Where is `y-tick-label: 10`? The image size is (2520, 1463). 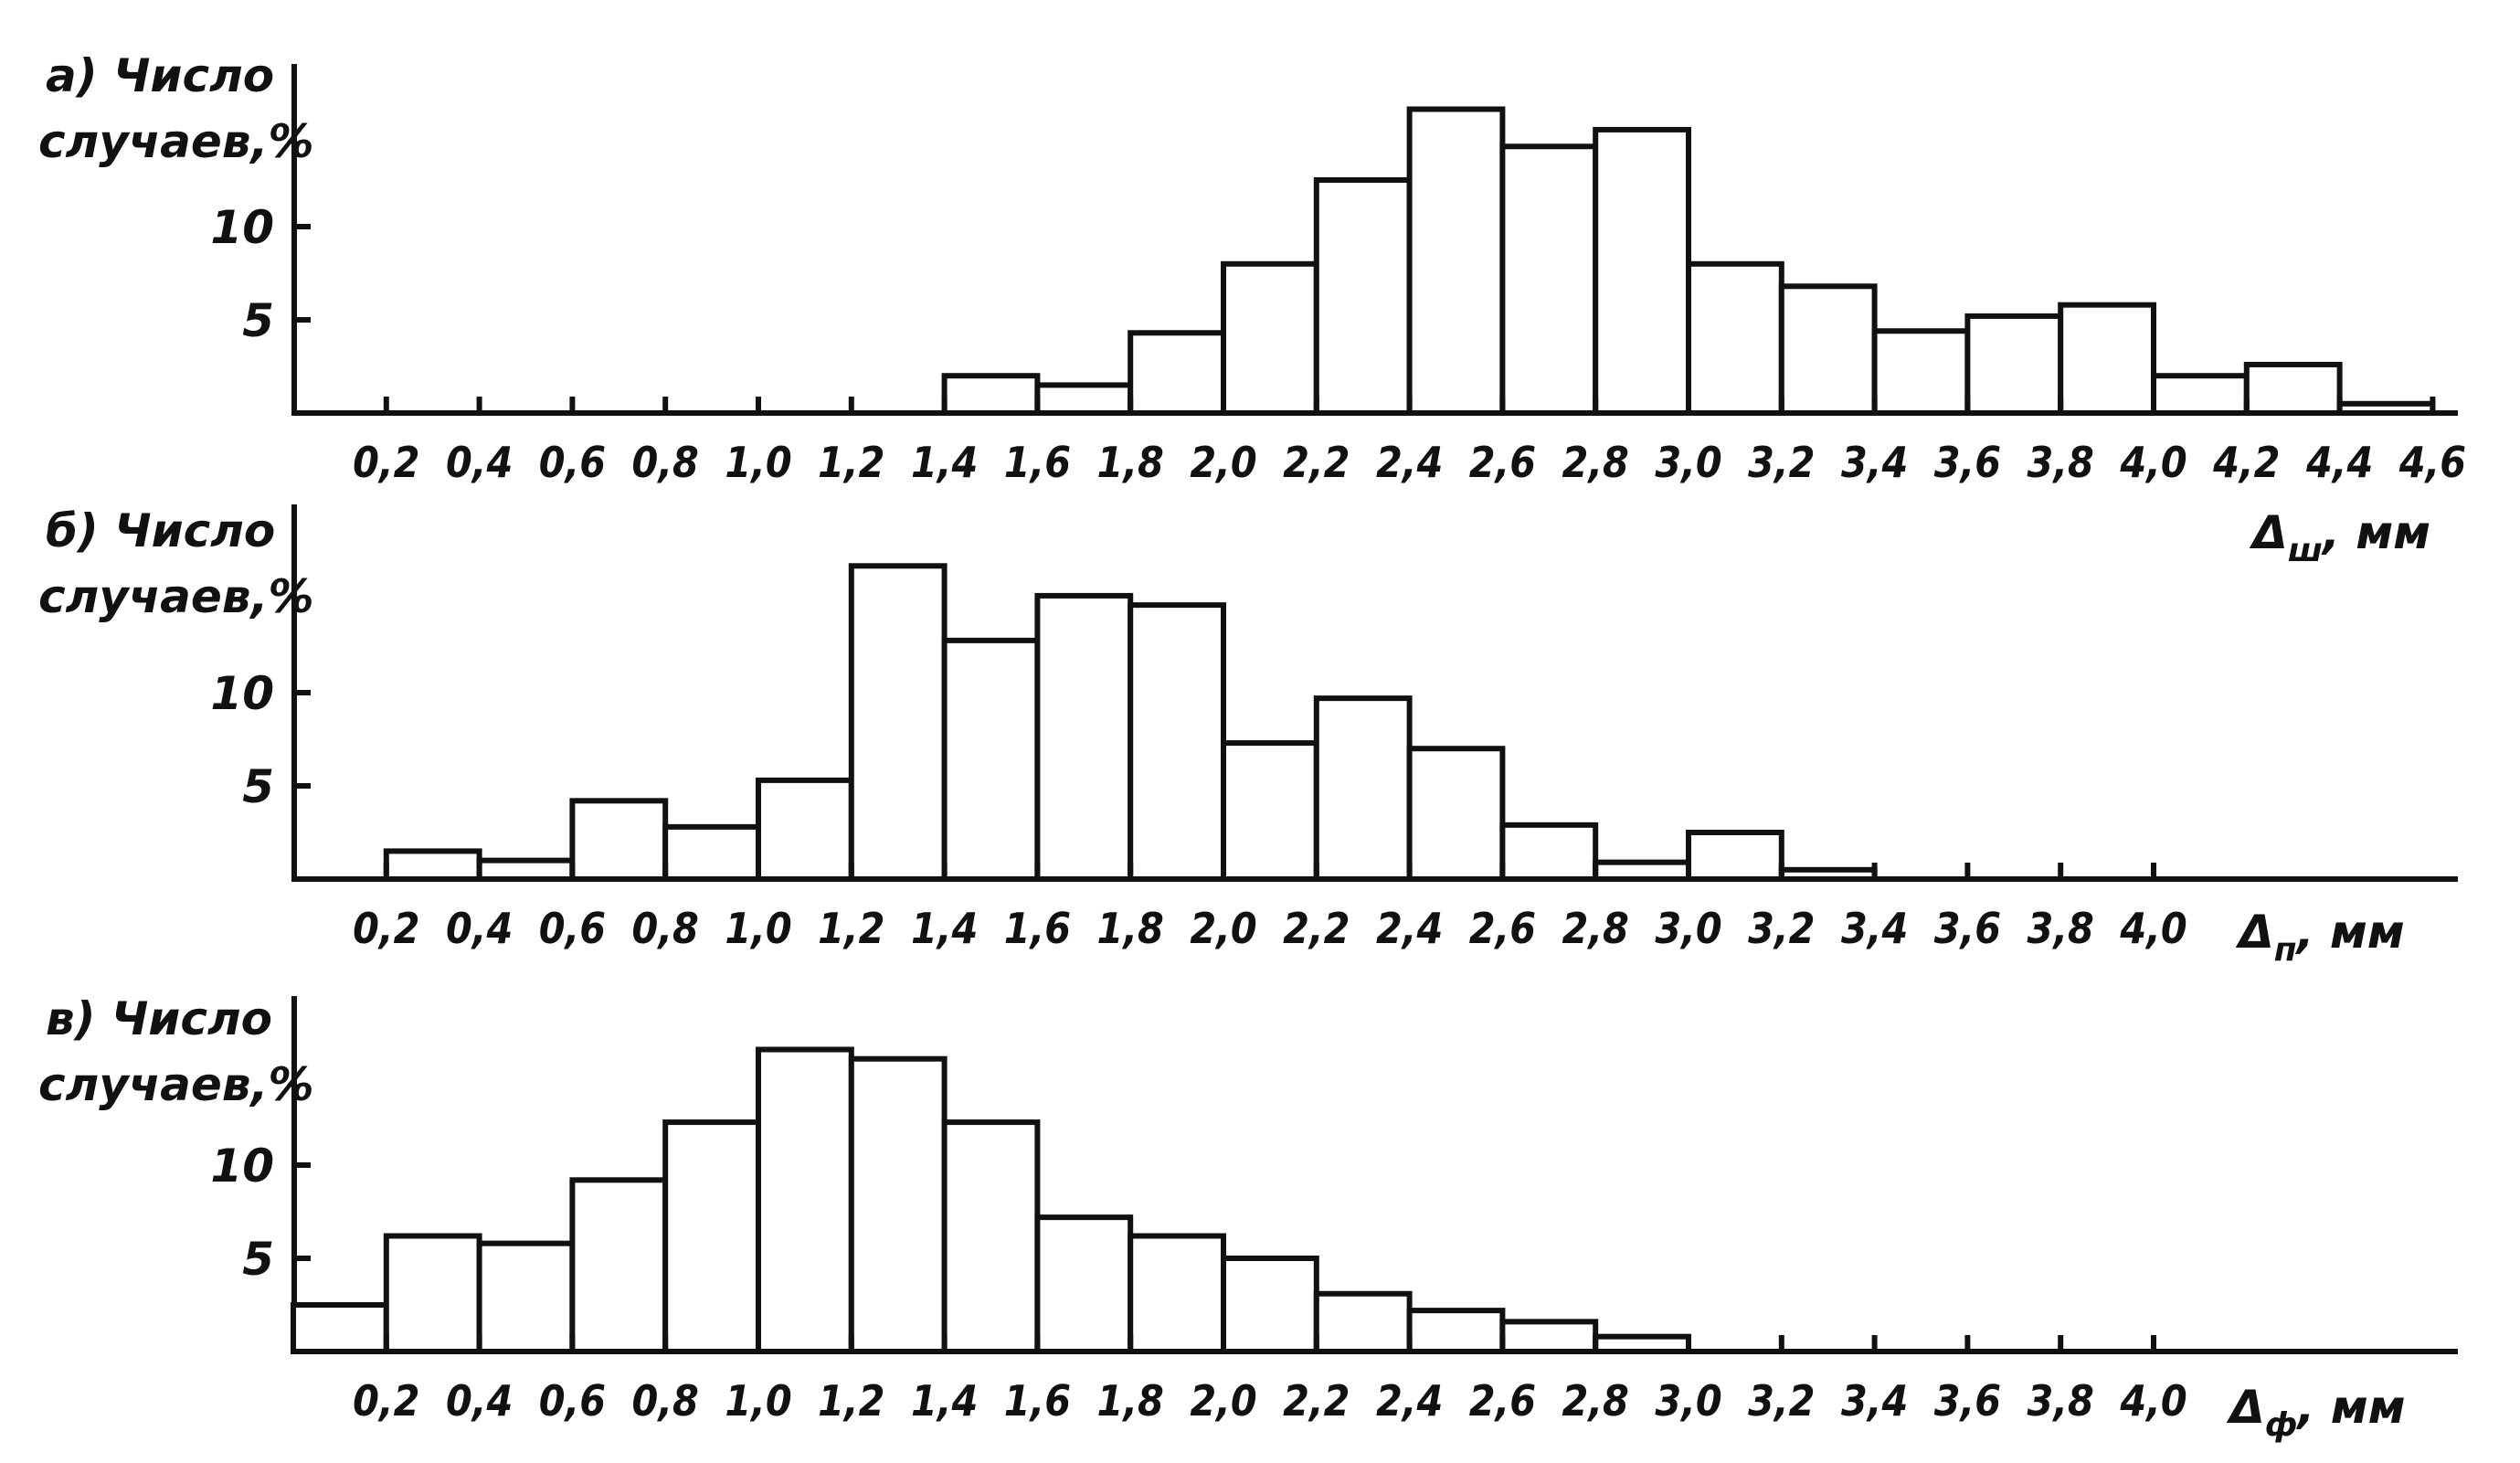 y-tick-label: 10 is located at coordinates (242, 227).